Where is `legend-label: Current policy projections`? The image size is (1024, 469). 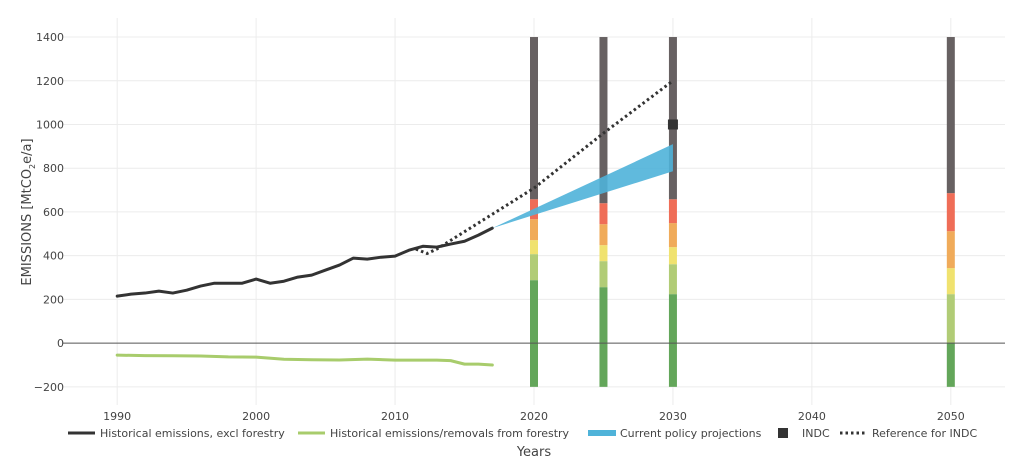 legend-label: Current policy projections is located at coordinates (691, 433).